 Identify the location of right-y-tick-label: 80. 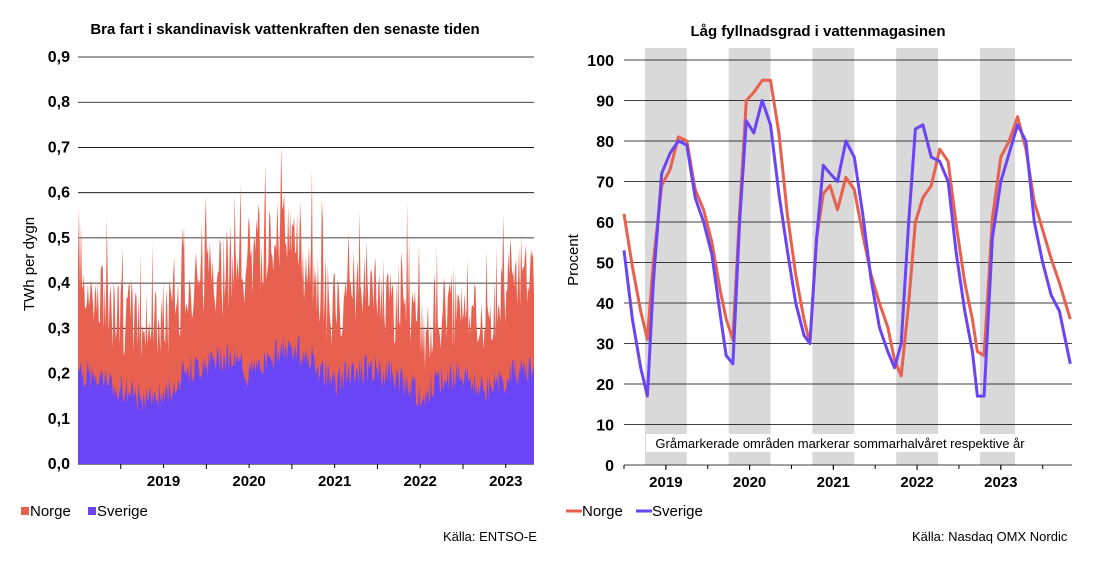
(605, 142).